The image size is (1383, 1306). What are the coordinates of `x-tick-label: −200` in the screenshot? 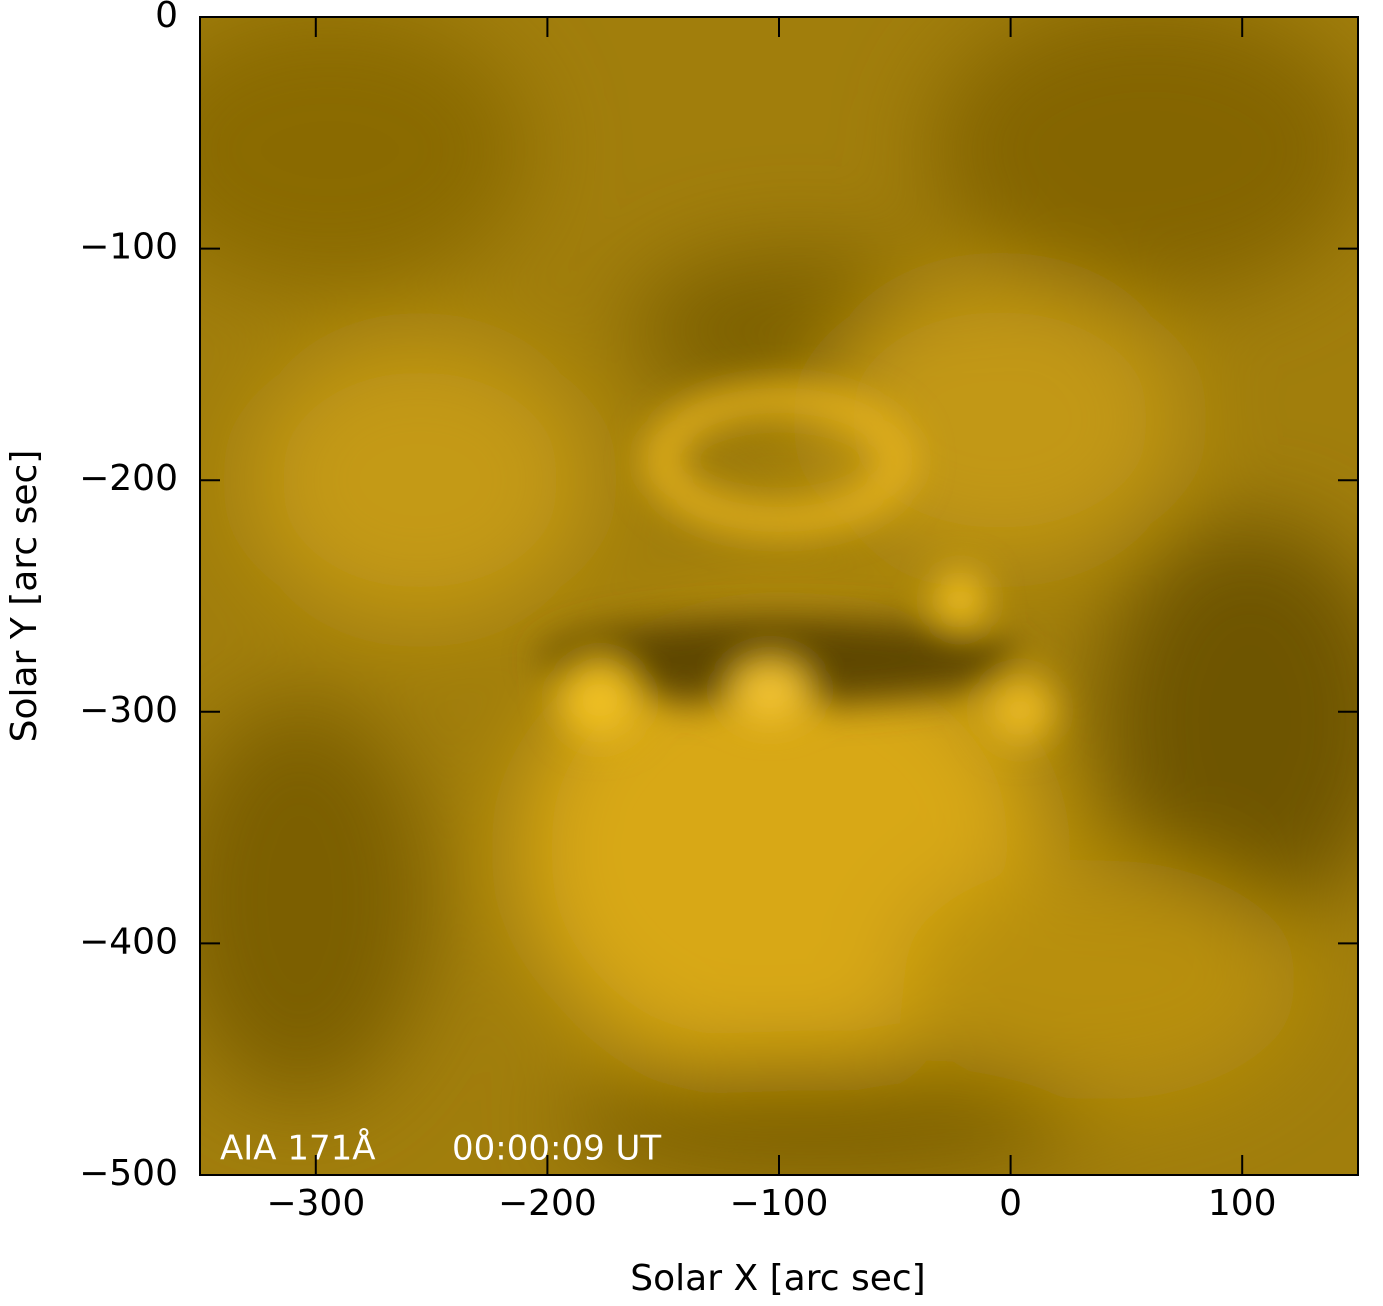 It's located at (547, 1203).